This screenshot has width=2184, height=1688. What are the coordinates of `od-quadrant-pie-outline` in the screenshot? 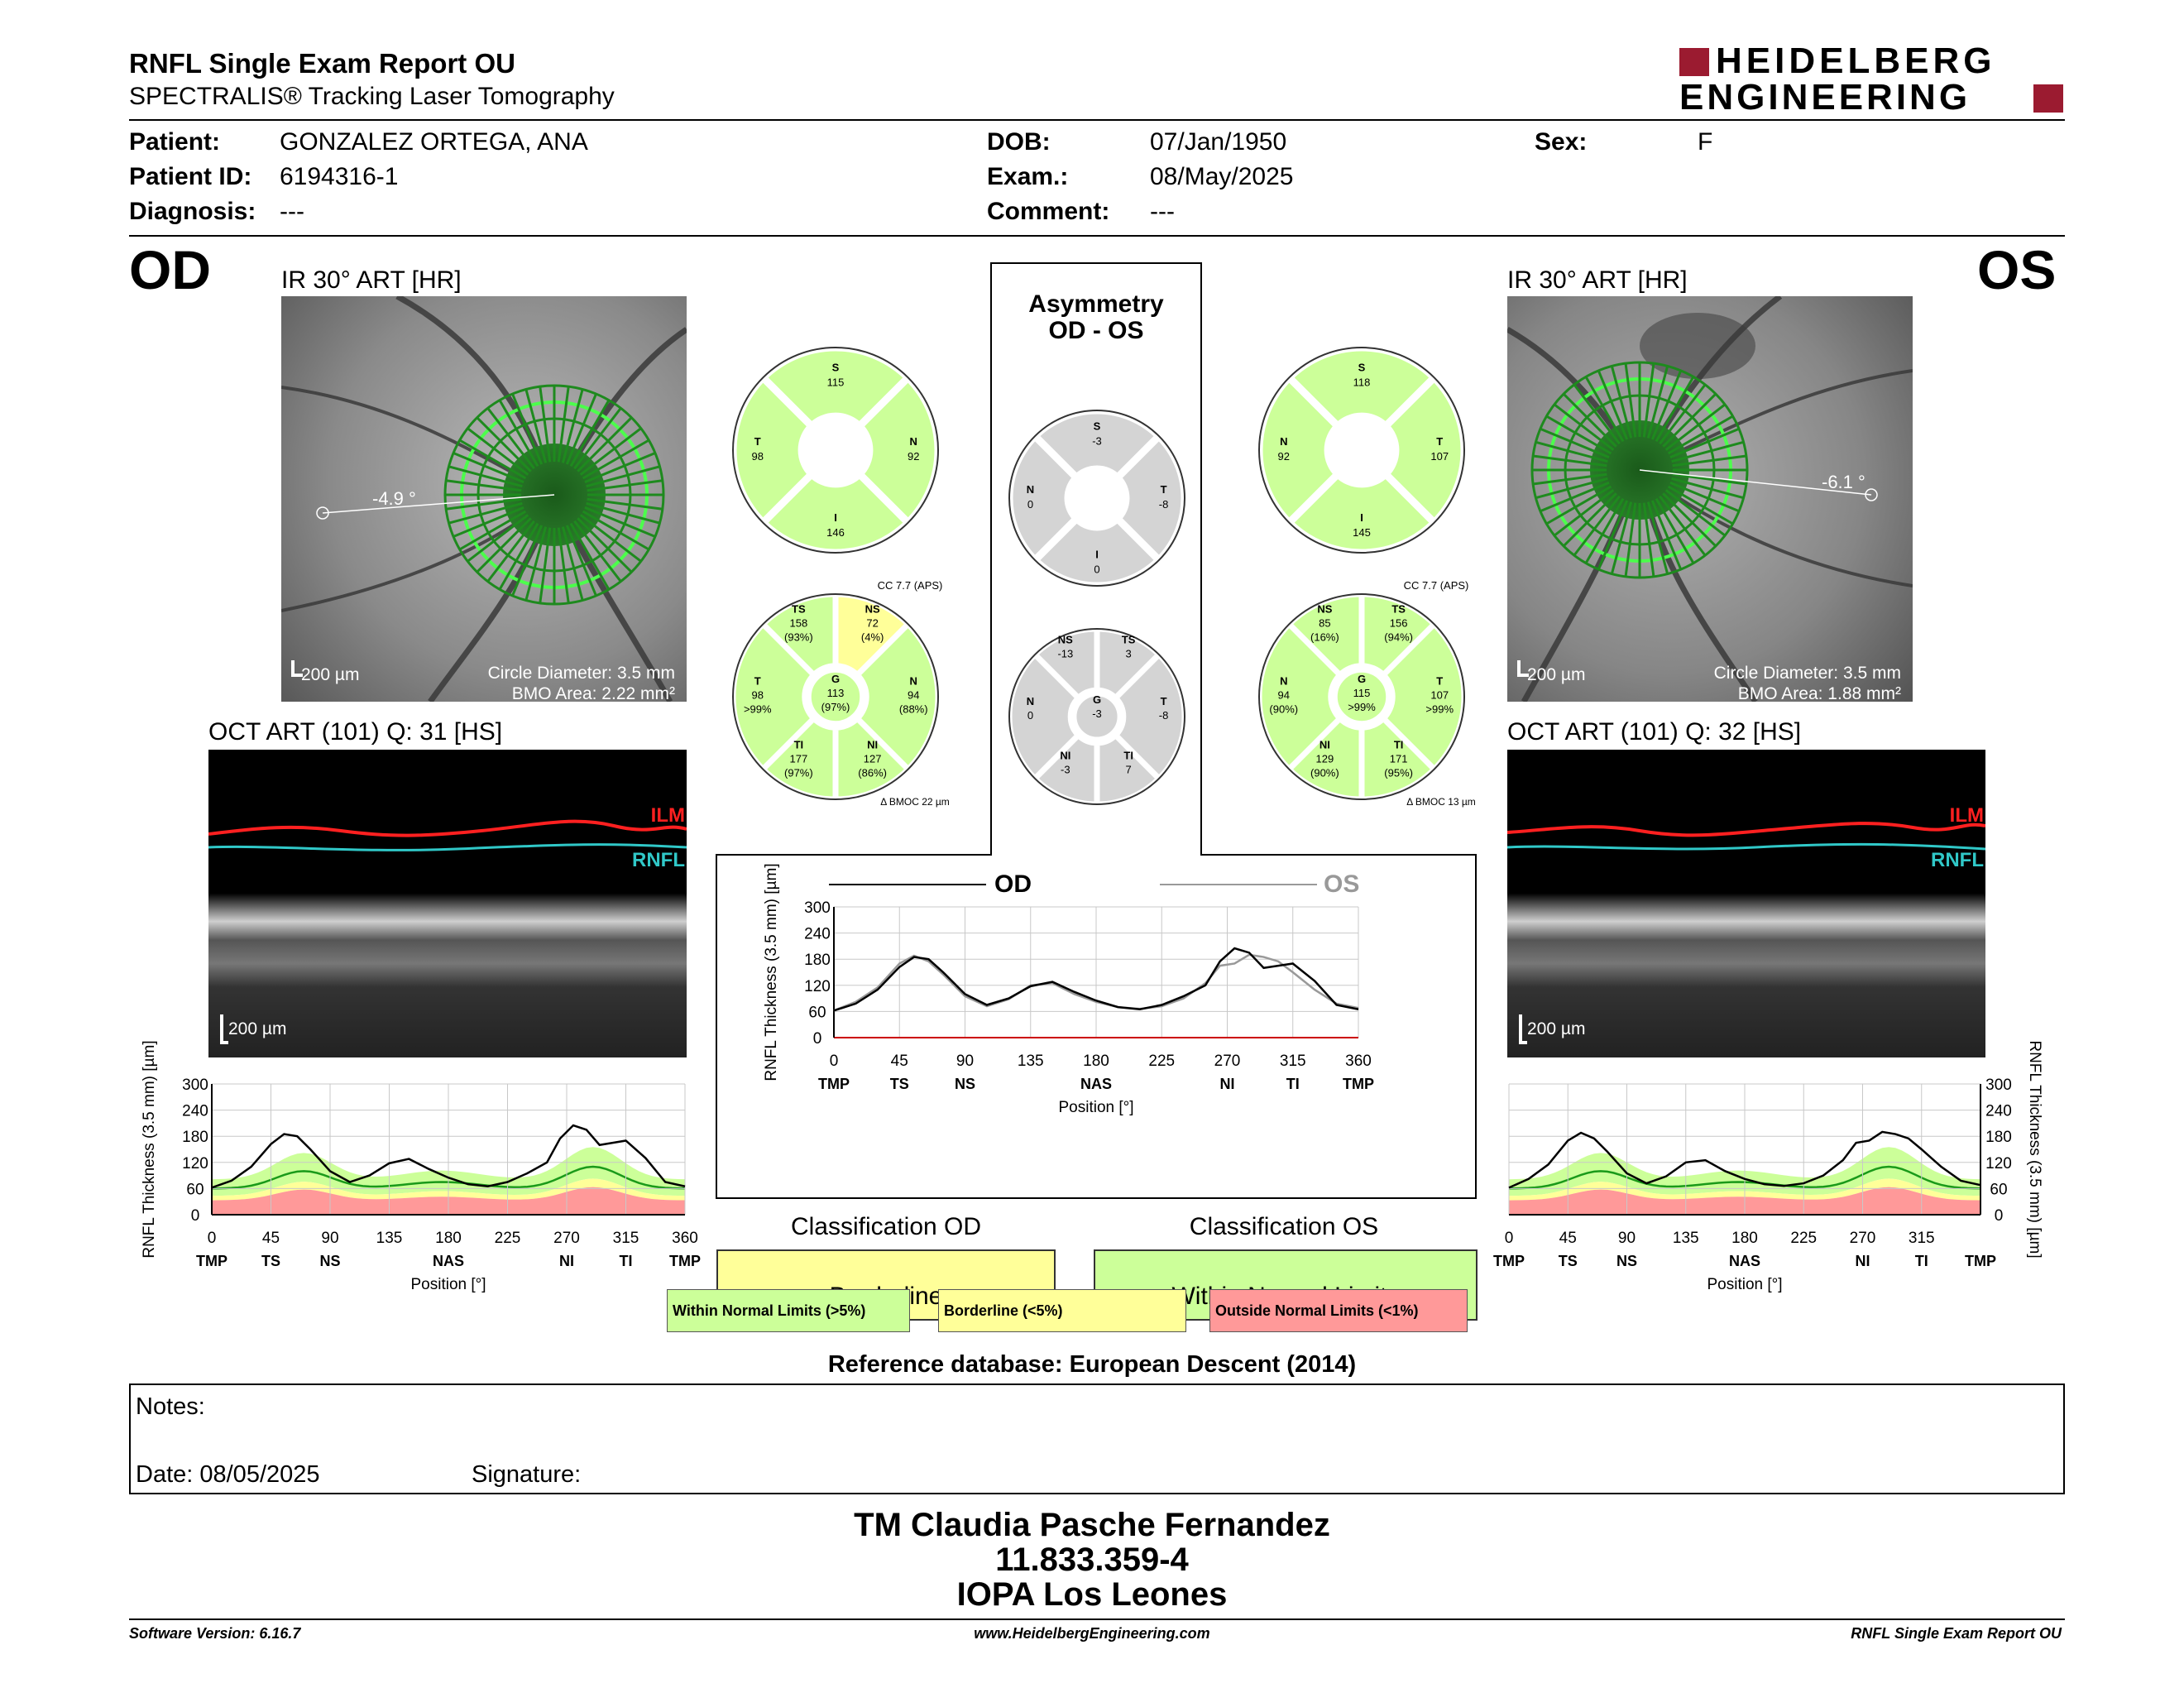 It's located at (835, 450).